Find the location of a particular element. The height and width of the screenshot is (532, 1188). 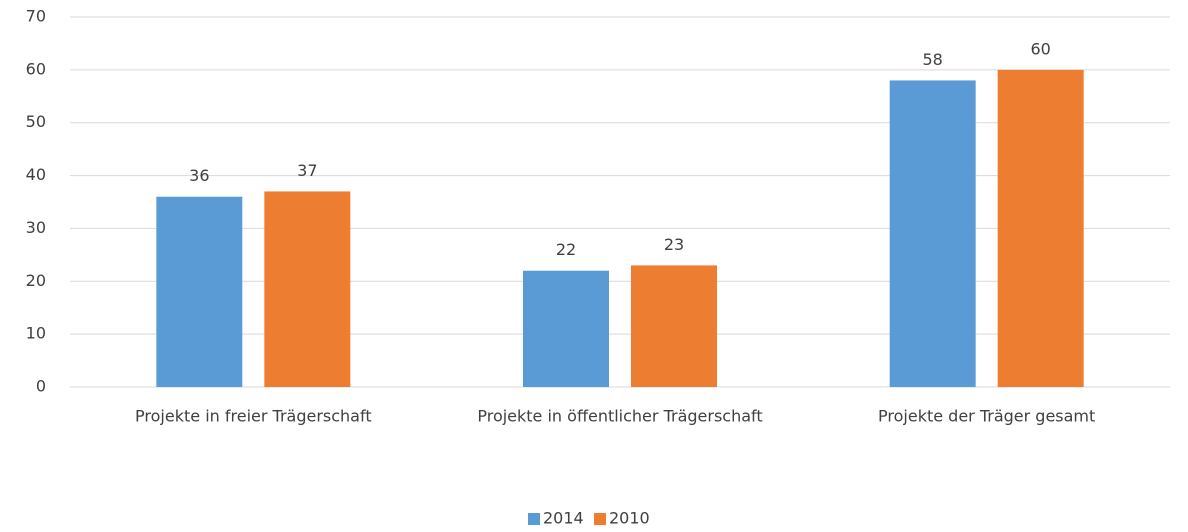

y-tick-label: 40 is located at coordinates (36, 174).